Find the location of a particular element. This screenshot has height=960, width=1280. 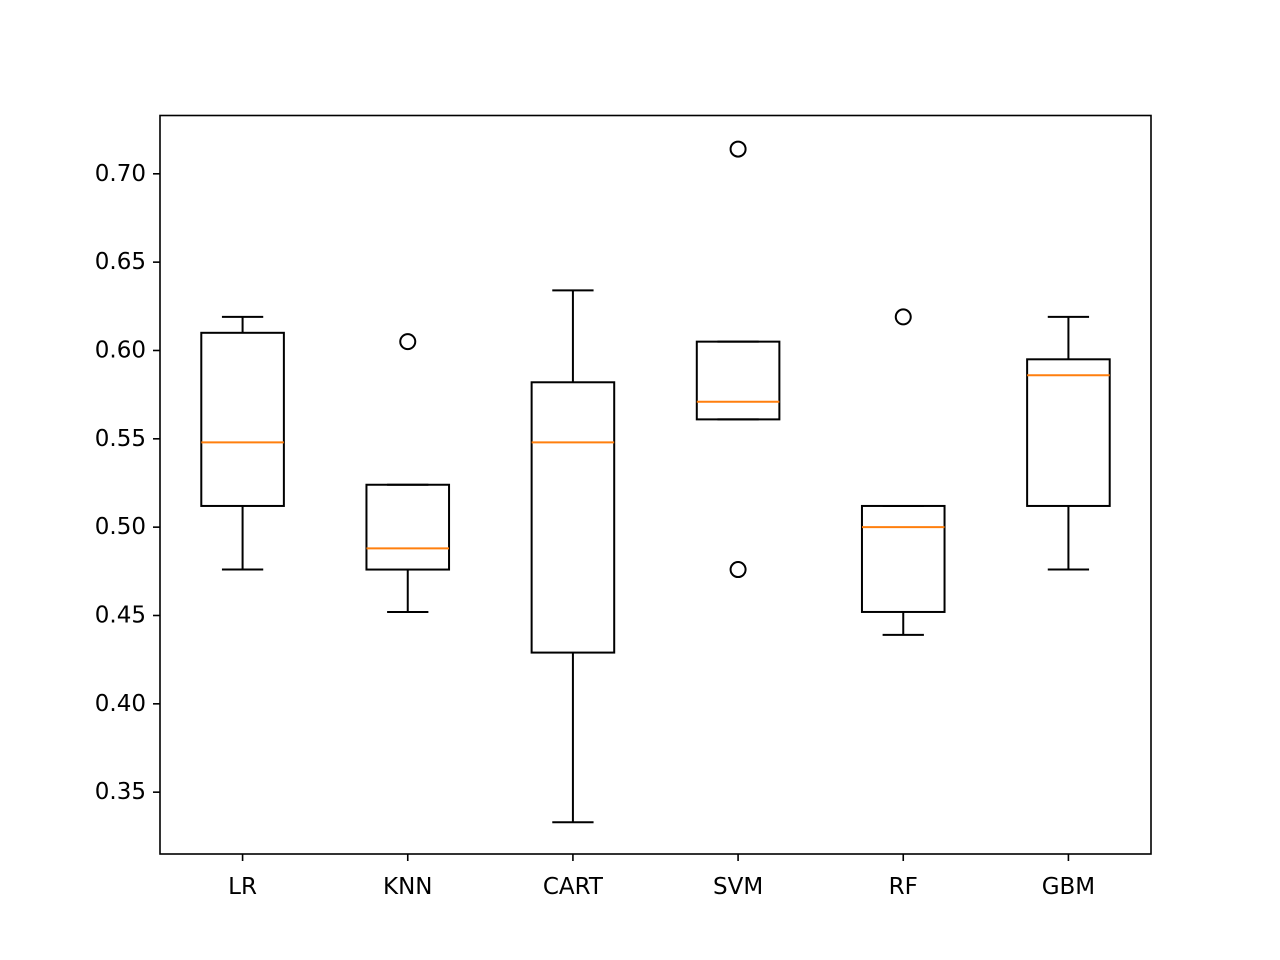

x-axis: LR KNN CART SVM RF GBM is located at coordinates (661, 877).